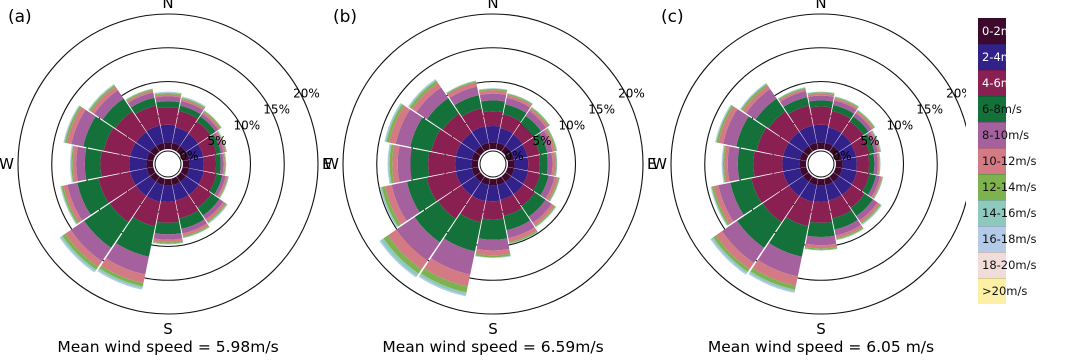  What do you see at coordinates (1007, 161) in the screenshot?
I see `legend-item: 10-12m/s` at bounding box center [1007, 161].